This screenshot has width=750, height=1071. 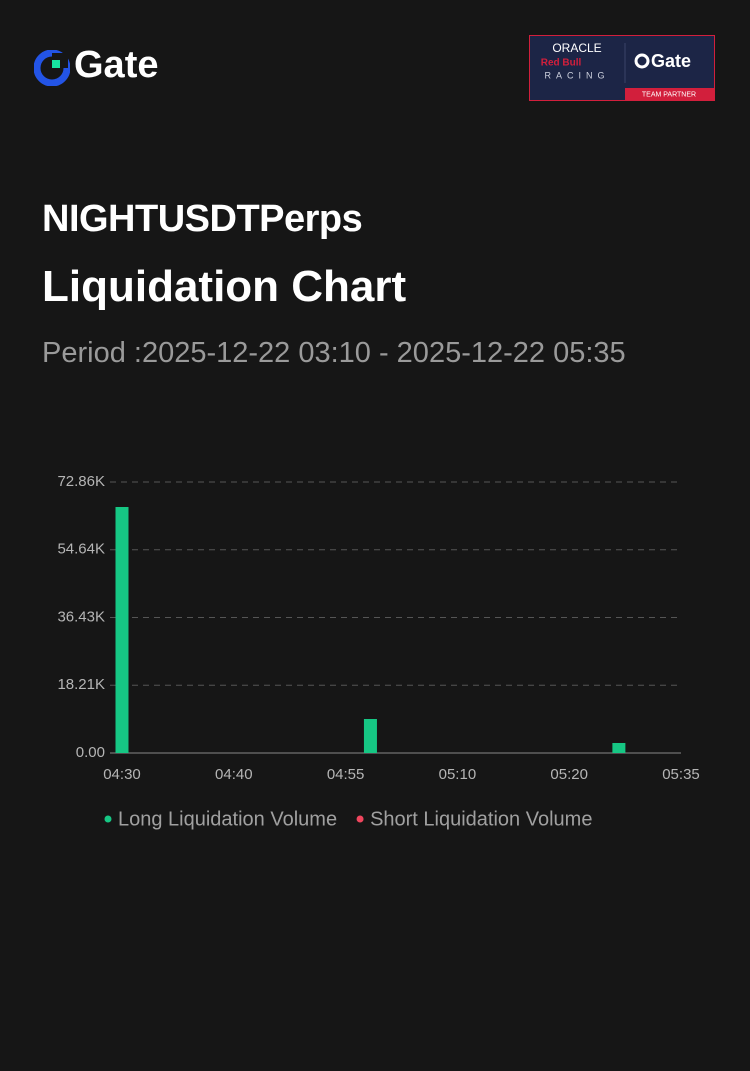 What do you see at coordinates (576, 48) in the screenshot?
I see `badge-oracle: ORACLE` at bounding box center [576, 48].